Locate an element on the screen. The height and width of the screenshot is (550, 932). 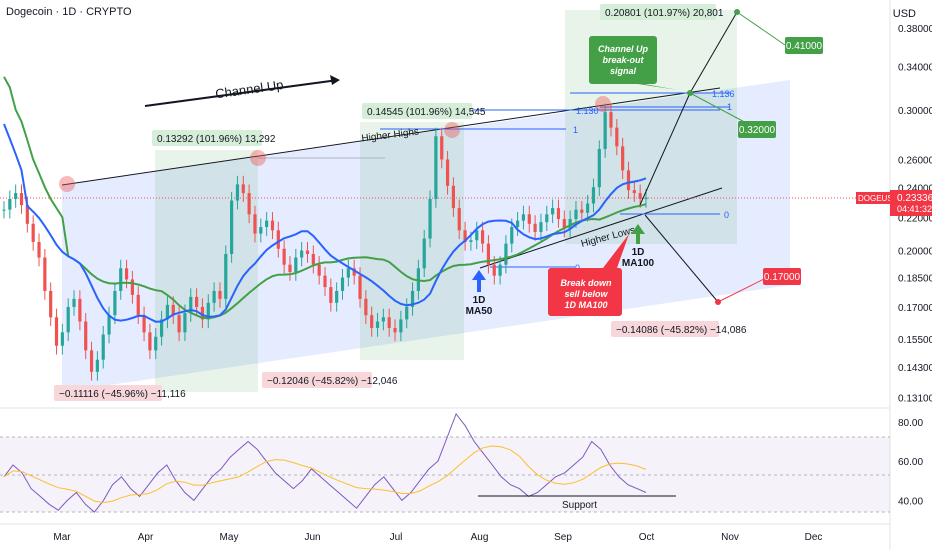
breakdown-callout is located at coordinates (588, 275).